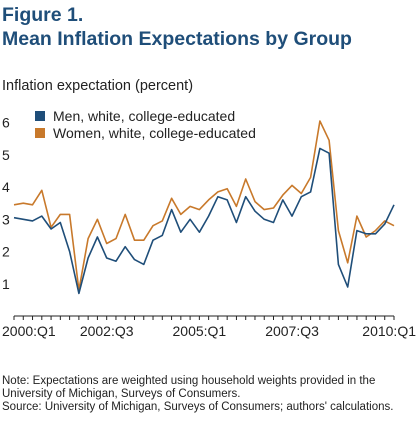 Image resolution: width=420 pixels, height=439 pixels. What do you see at coordinates (200, 331) in the screenshot?
I see `x-tick-label: 2005:Q1` at bounding box center [200, 331].